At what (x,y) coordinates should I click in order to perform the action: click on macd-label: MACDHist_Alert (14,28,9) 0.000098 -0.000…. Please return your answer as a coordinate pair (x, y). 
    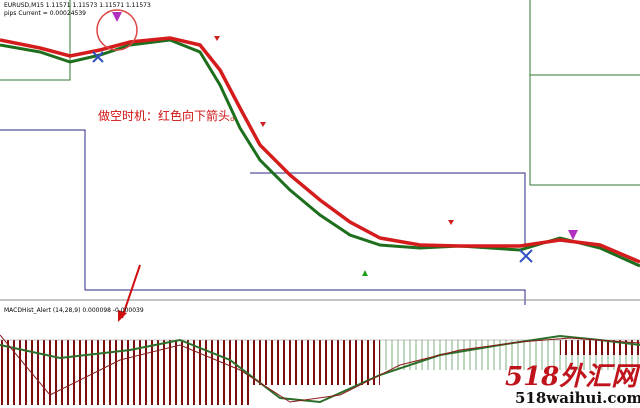
    Looking at the image, I should click on (74, 310).